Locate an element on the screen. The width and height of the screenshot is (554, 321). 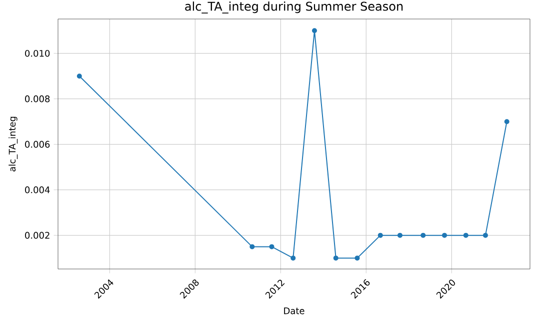
y-tick-label: 0.010 is located at coordinates (37, 53).